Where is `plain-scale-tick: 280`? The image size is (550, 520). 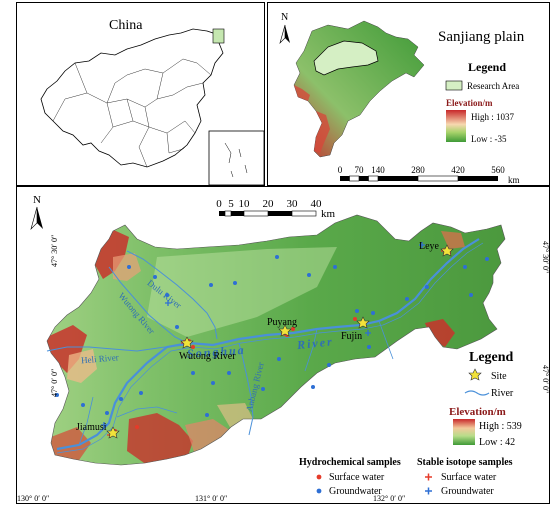
plain-scale-tick: 280 is located at coordinates (418, 170).